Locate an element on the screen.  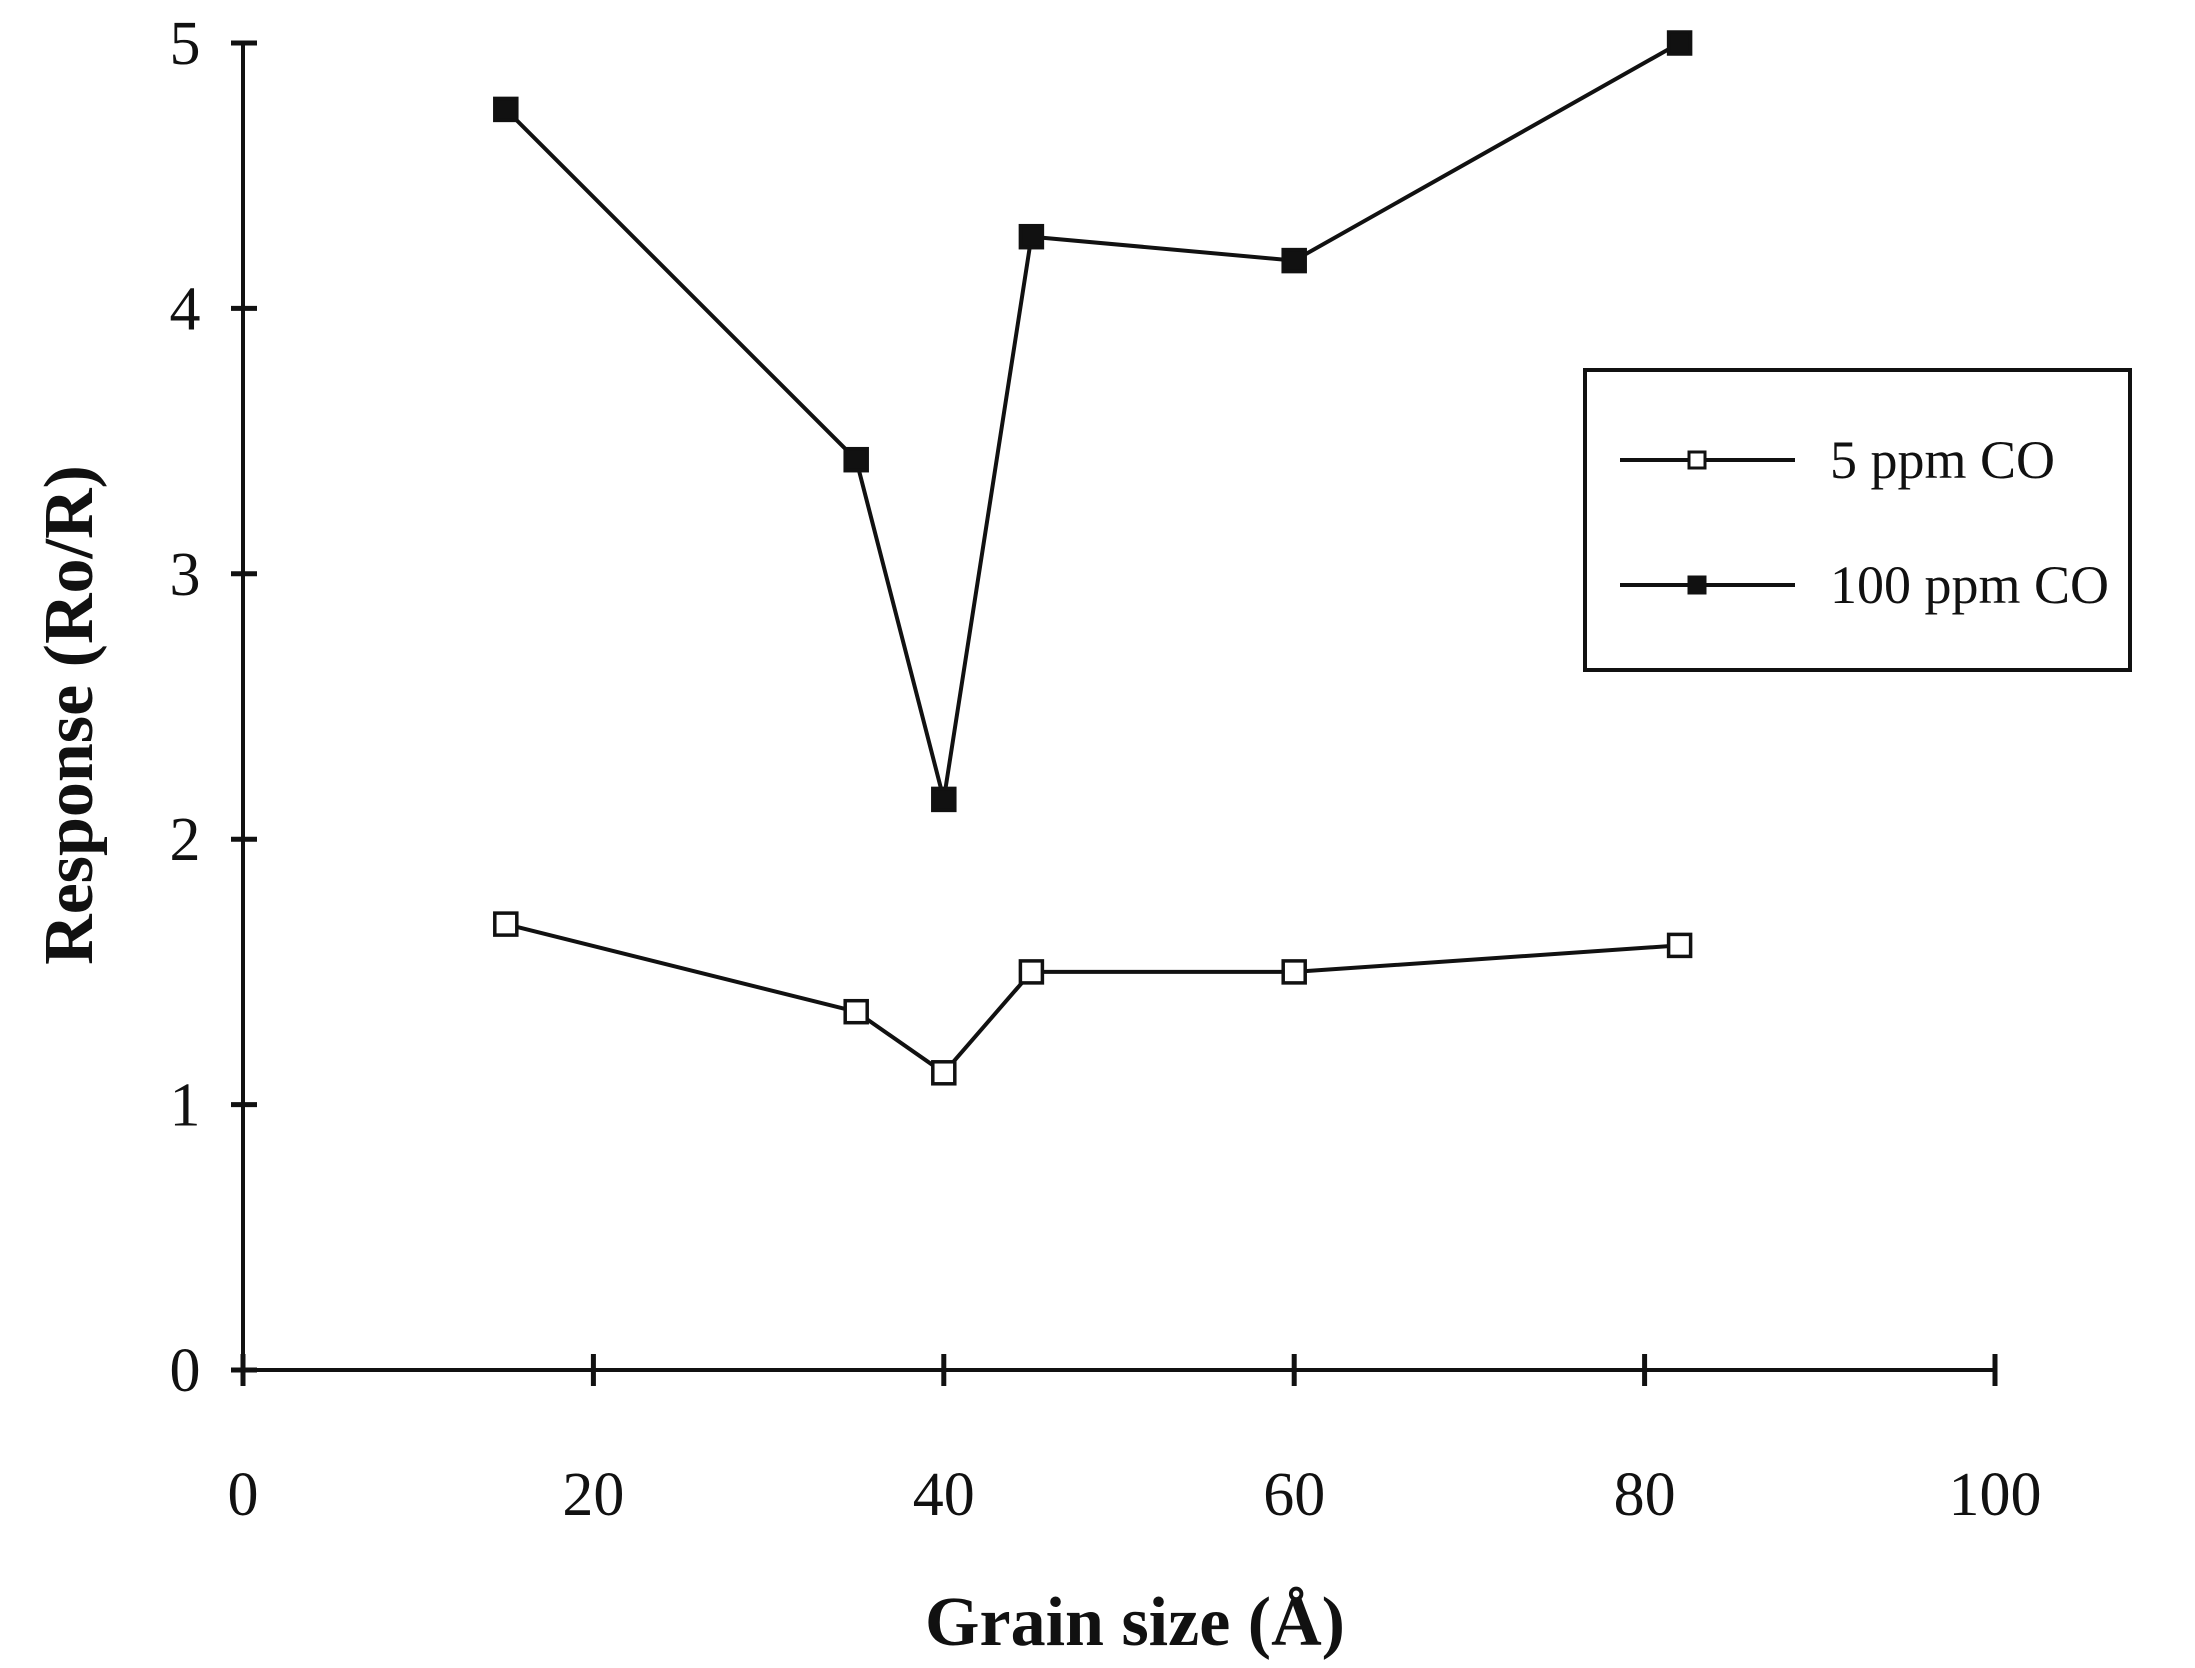
x-tick-label: 100 is located at coordinates (1995, 1495).